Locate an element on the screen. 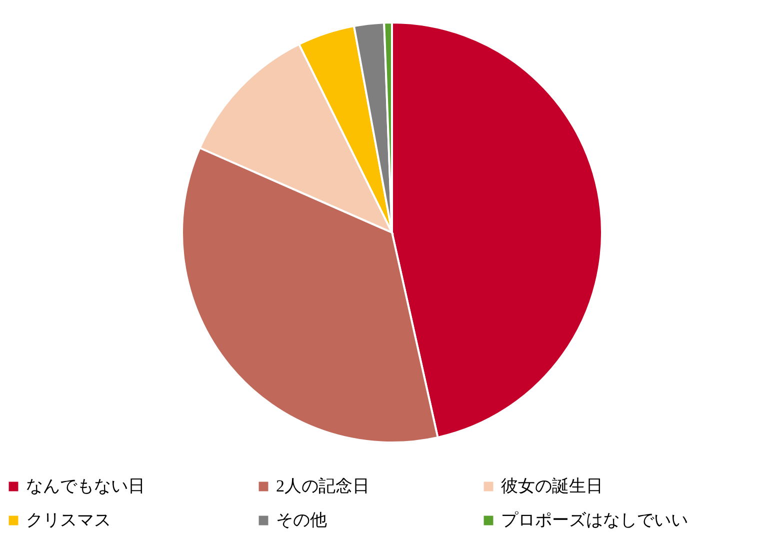 This screenshot has width=784, height=534. legend-label: その他 is located at coordinates (301, 520).